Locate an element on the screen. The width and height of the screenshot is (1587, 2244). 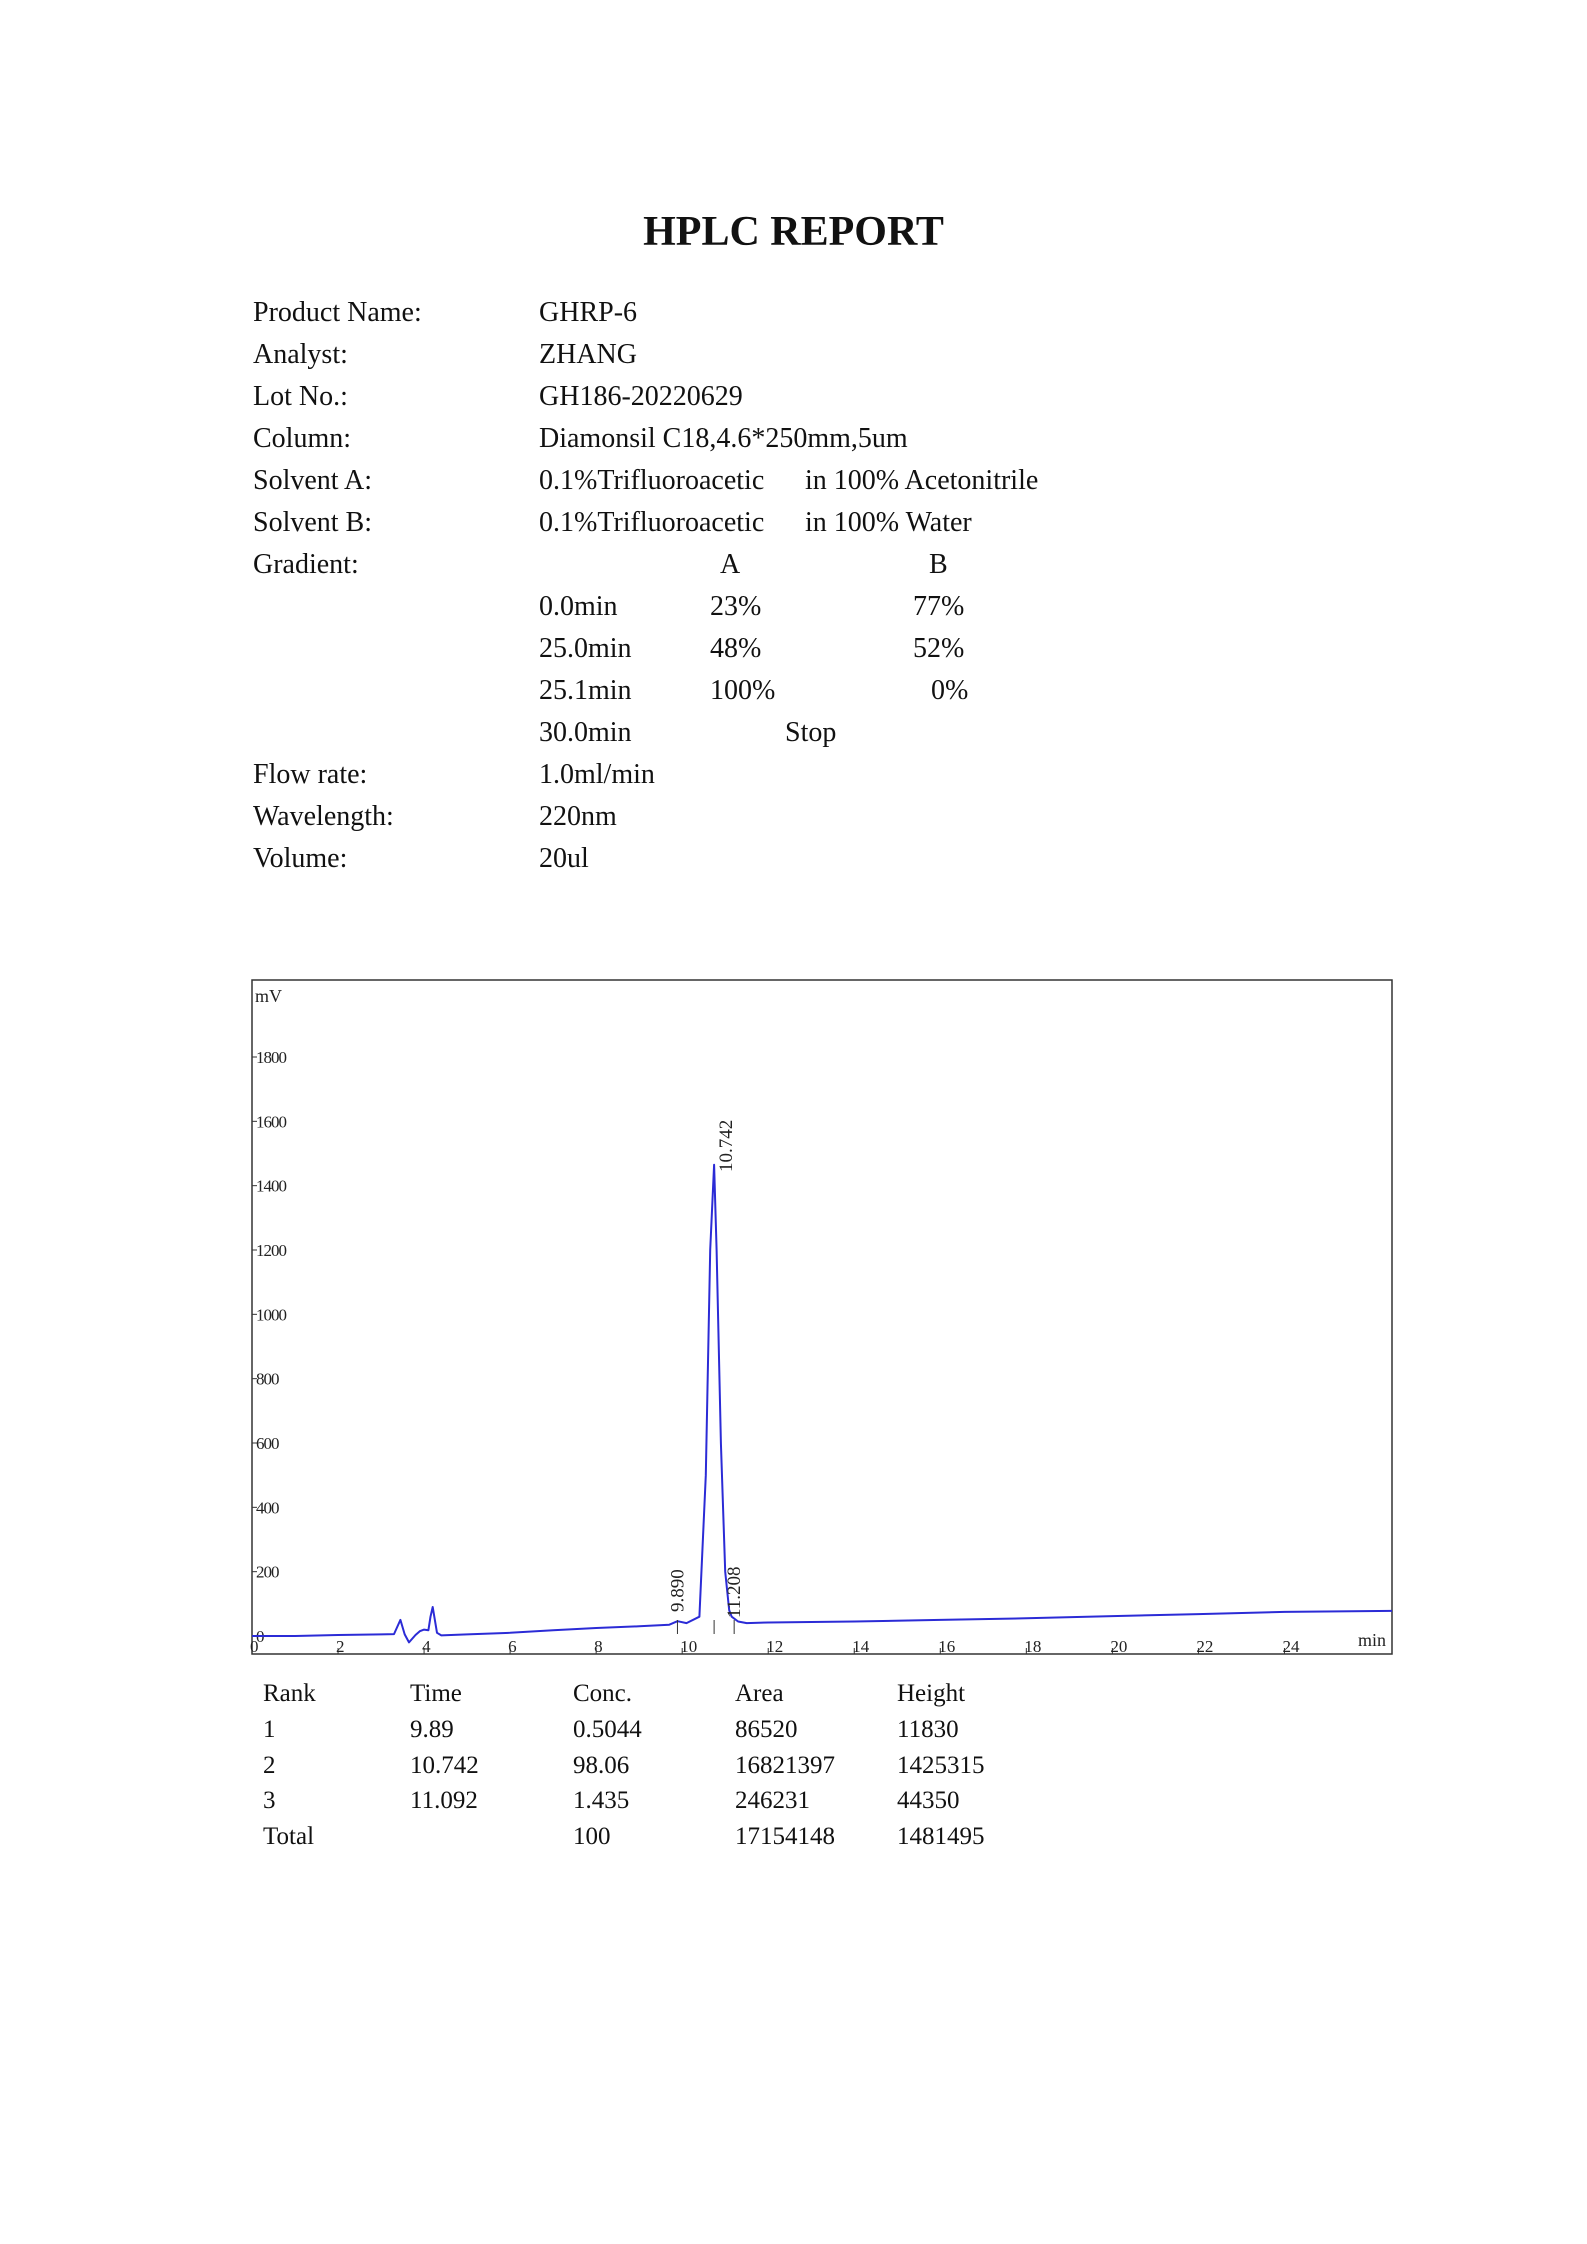
info-value: 20ul is located at coordinates (564, 858).